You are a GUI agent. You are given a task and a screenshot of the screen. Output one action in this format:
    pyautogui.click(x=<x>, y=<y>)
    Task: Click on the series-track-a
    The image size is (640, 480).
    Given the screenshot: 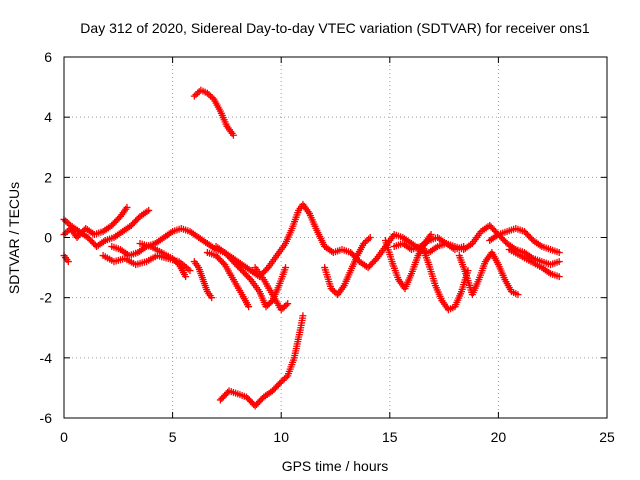 What is the action you would take?
    pyautogui.click(x=95, y=222)
    